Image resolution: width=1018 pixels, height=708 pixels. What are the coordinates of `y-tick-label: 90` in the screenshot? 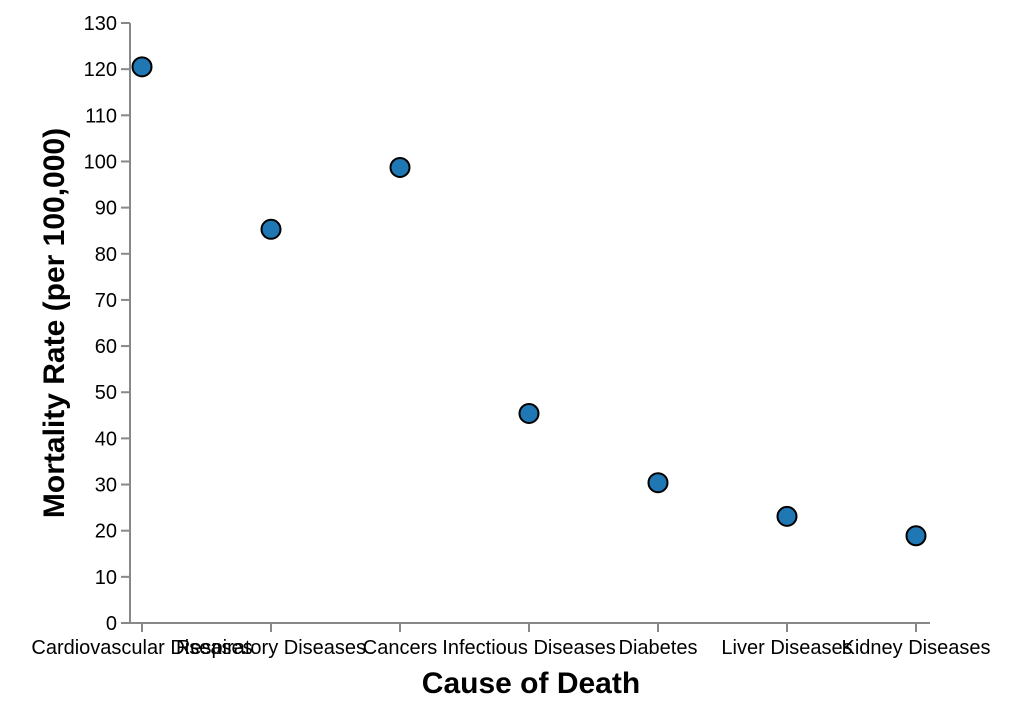 It's located at (106, 209).